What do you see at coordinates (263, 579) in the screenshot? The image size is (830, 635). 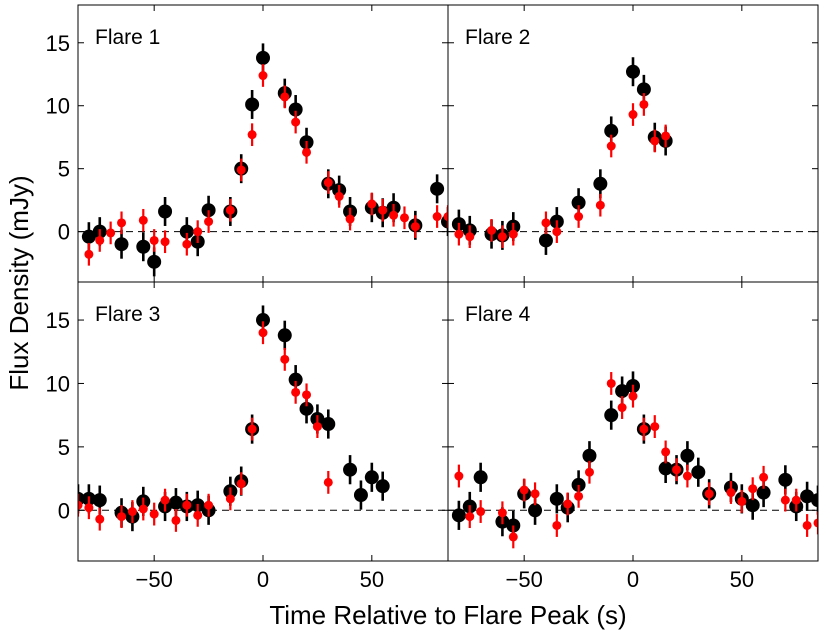 I see `x-tick-label: 0` at bounding box center [263, 579].